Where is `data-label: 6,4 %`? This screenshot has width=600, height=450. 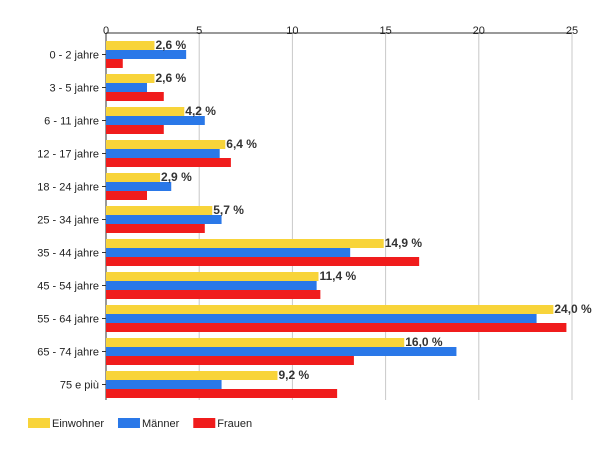
data-label: 6,4 % is located at coordinates (241, 144).